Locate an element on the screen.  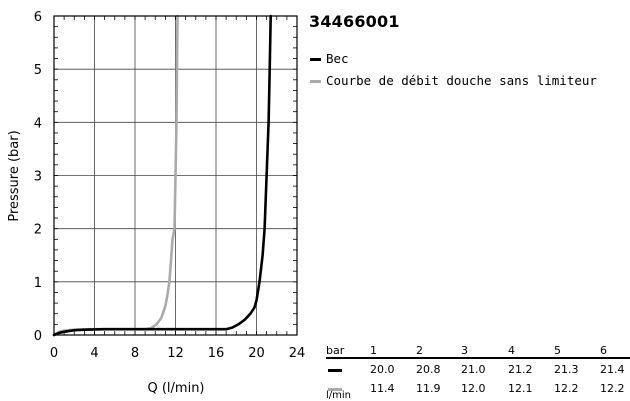
table-row-douche: 11.4 11.9 12.0 12.1 12.2 12.2 is located at coordinates (478, 389).